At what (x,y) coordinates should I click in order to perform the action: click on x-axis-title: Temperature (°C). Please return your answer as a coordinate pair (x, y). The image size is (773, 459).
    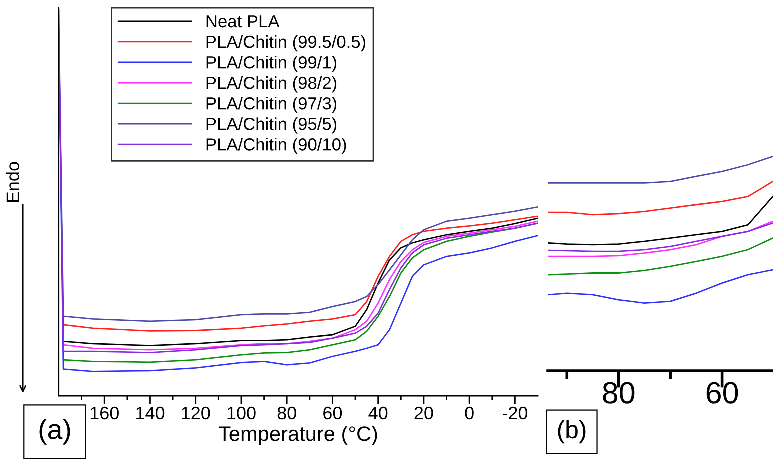
    Looking at the image, I should click on (298, 436).